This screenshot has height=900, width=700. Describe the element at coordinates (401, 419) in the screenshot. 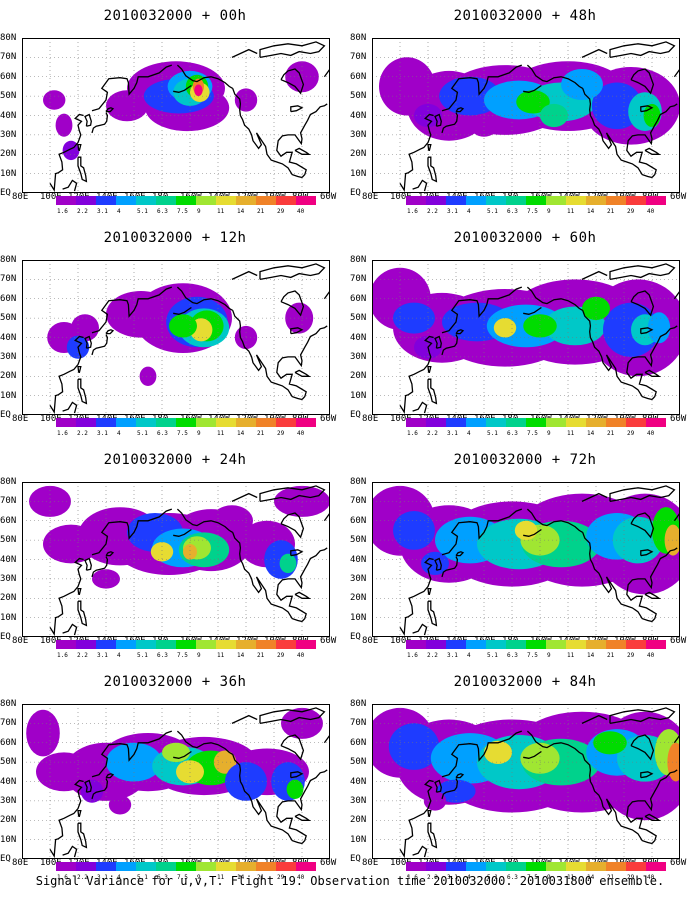

I see `lon-tick-label: 100E` at that location.